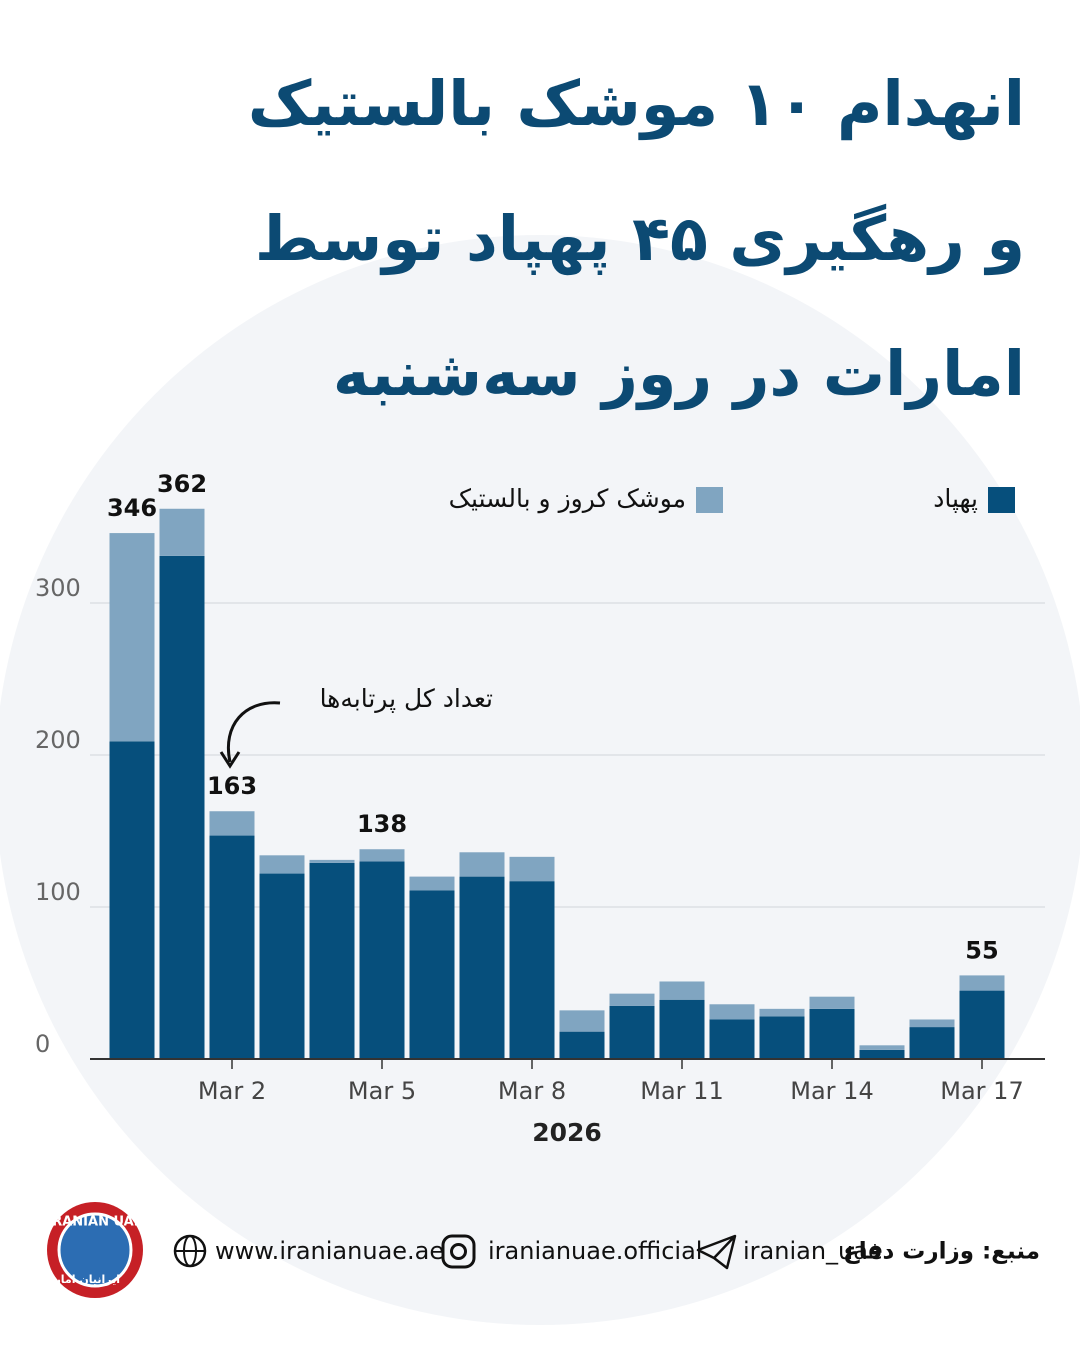 This screenshot has width=1080, height=1350. Describe the element at coordinates (232, 1091) in the screenshot. I see `x-tick-label: Mar 2` at that location.